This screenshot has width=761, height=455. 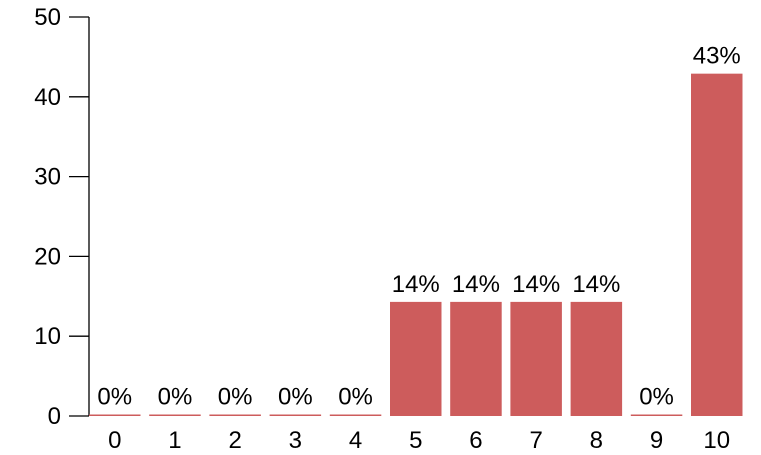 I want to click on x-tick-label: 8, so click(x=596, y=440).